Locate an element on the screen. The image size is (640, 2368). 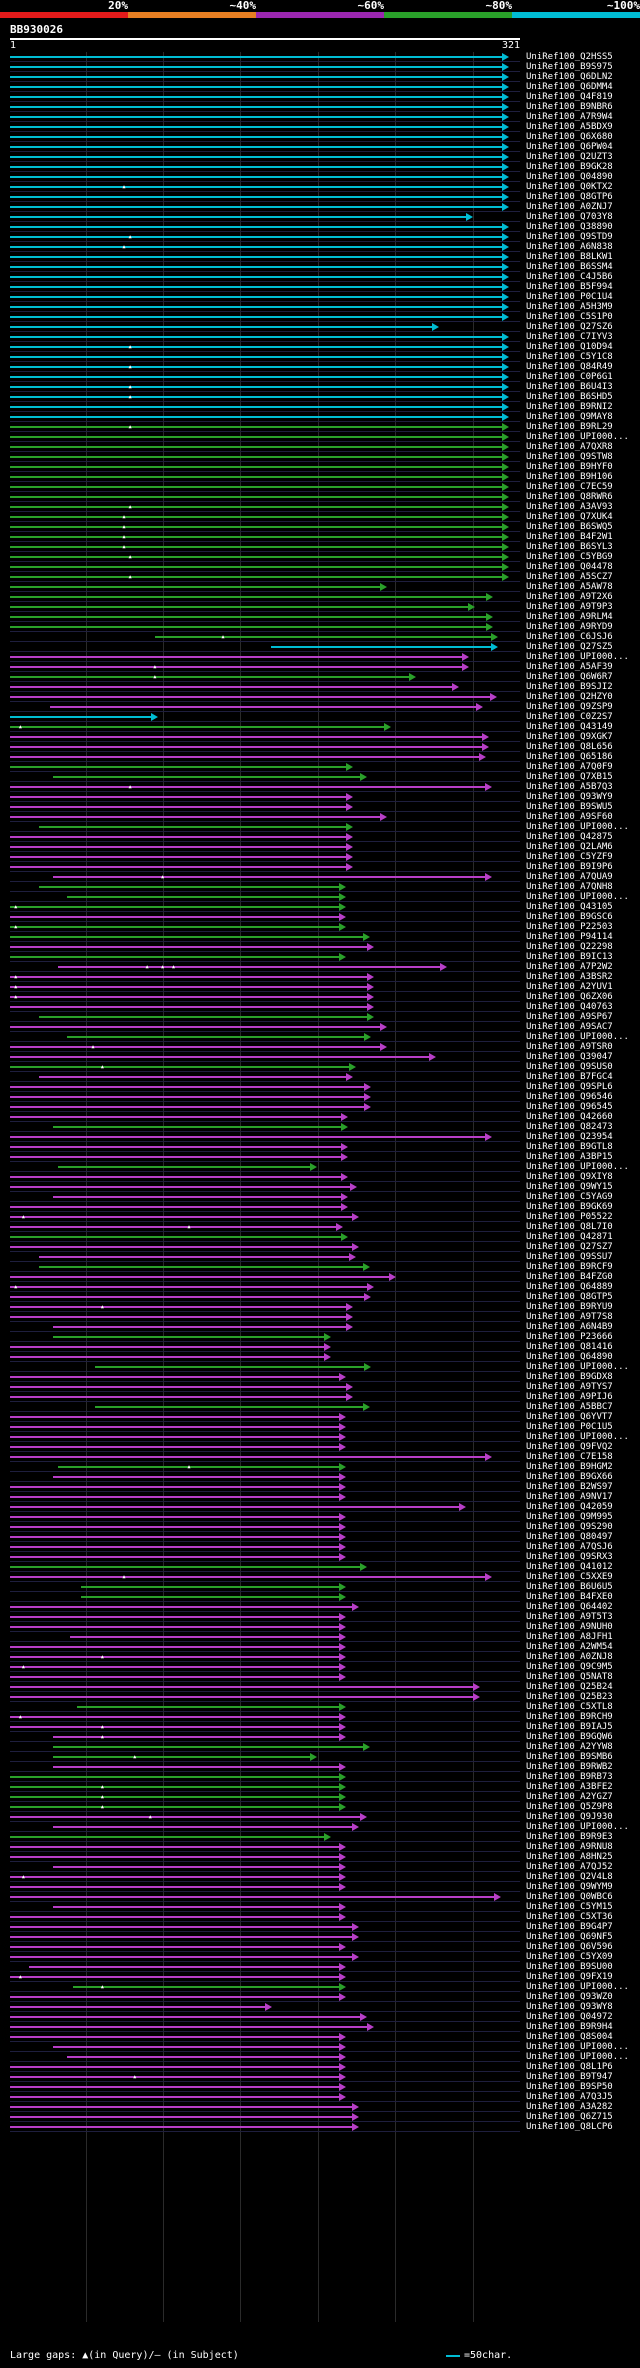
hit-label: UniRef100_C5YBG9 is located at coordinates (569, 557).